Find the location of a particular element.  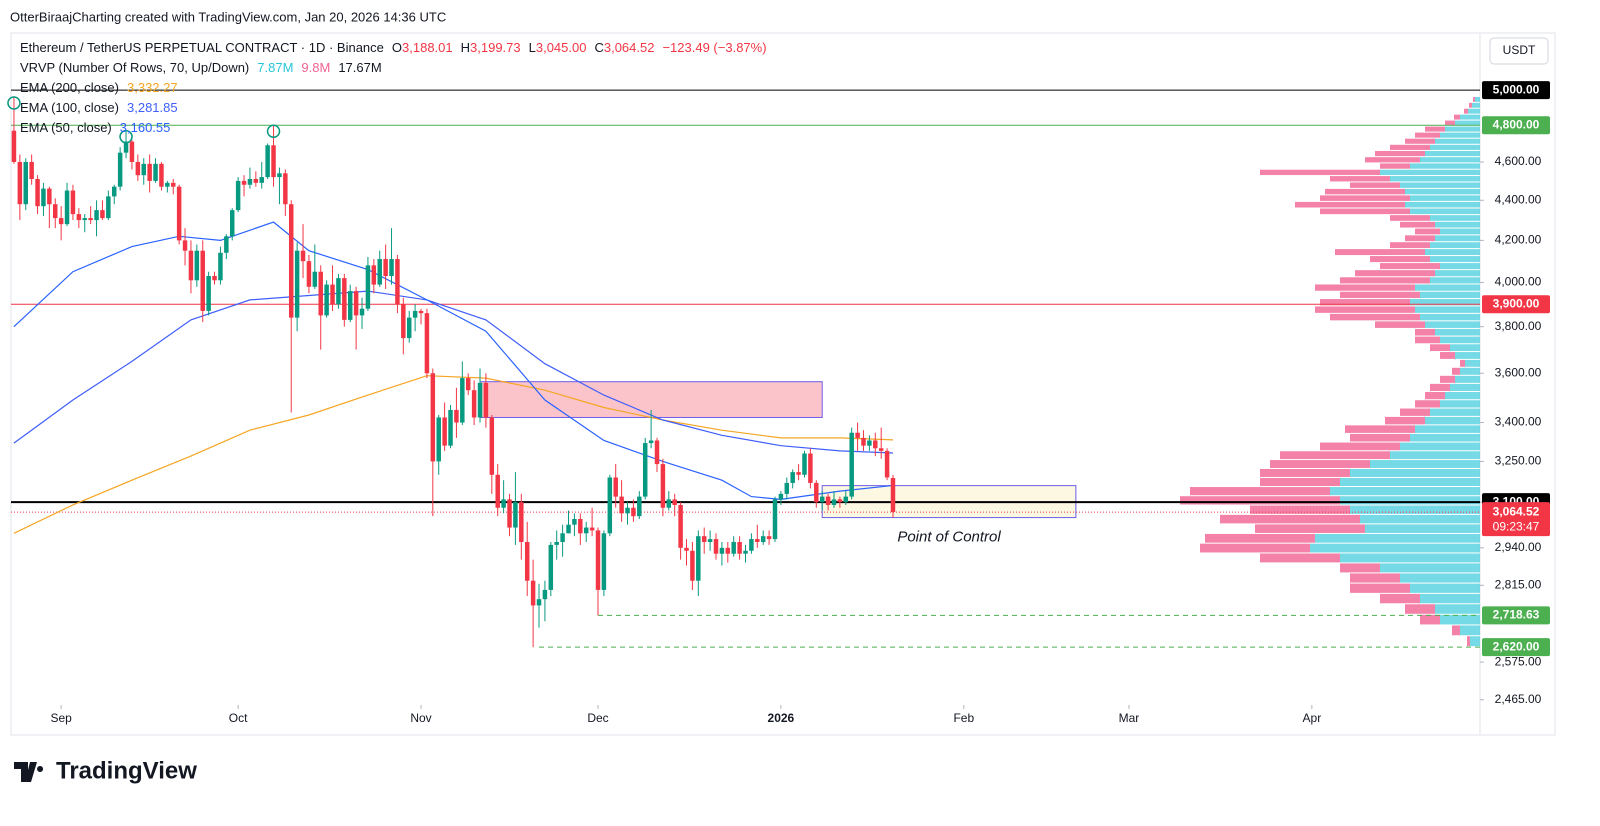

last-price-label: 3,064.52 is located at coordinates (1516, 511).